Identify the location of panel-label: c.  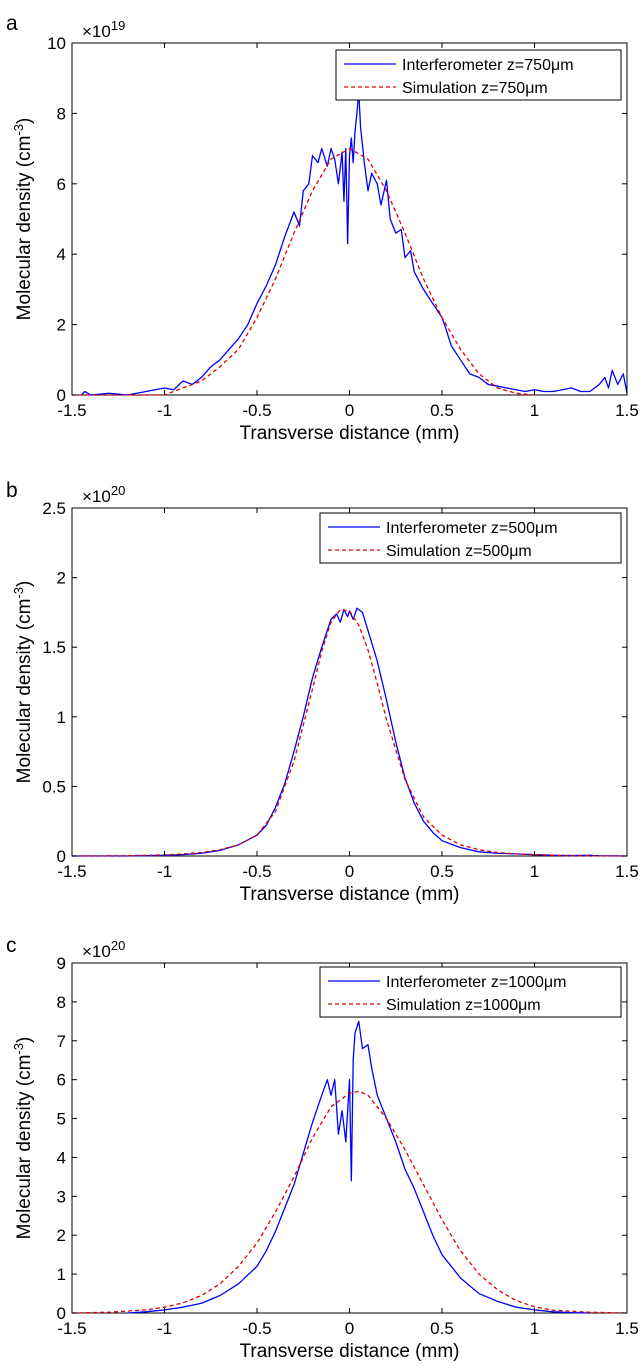
(11, 945).